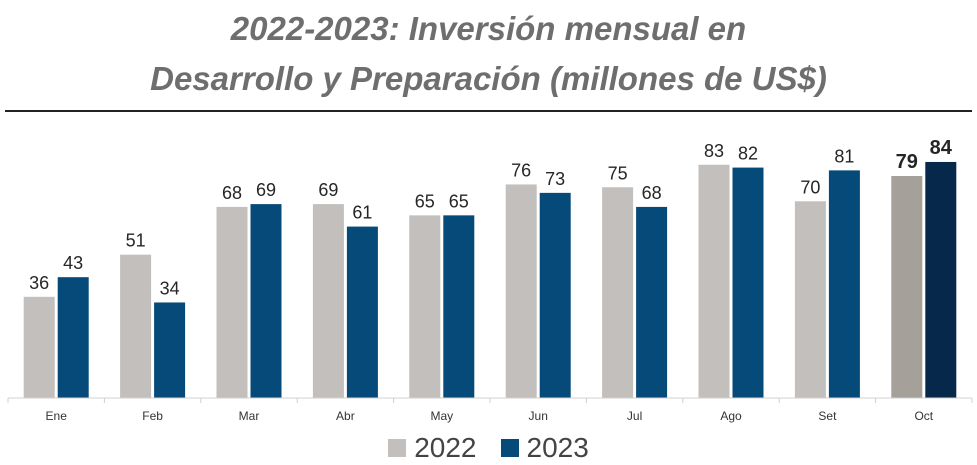 This screenshot has height=465, width=977. Describe the element at coordinates (810, 187) in the screenshot. I see `data-label-2022-set: 70` at that location.